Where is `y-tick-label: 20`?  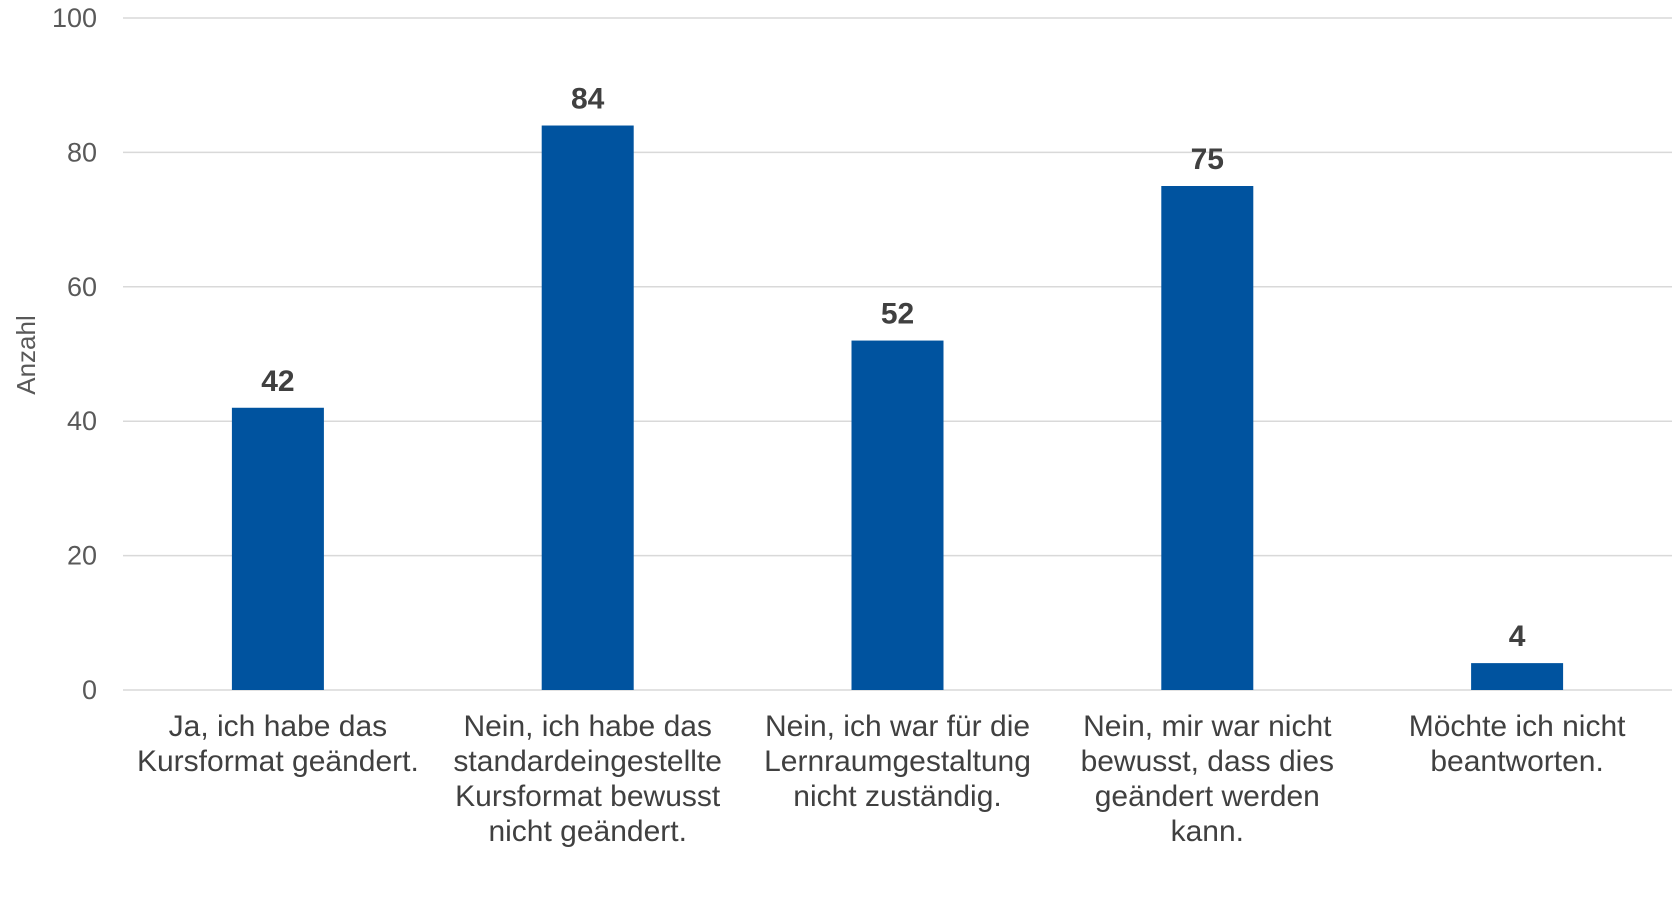 y-tick-label: 20 is located at coordinates (82, 556).